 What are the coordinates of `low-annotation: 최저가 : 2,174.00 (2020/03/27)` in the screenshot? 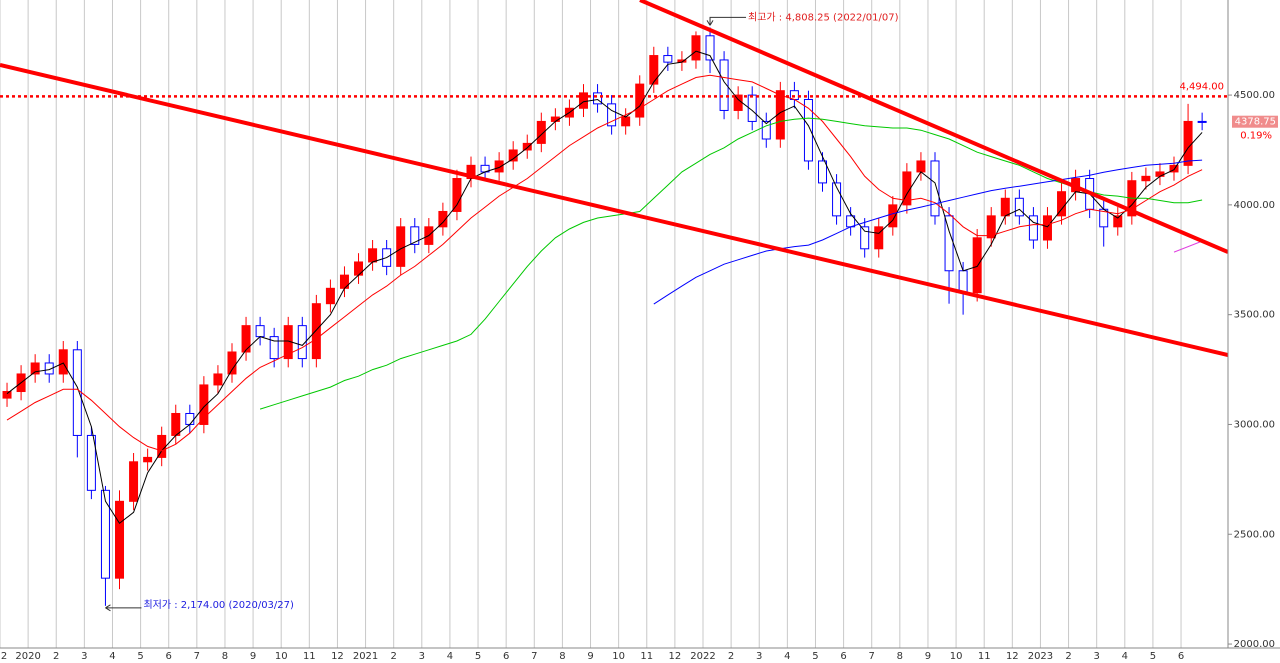 It's located at (218, 605).